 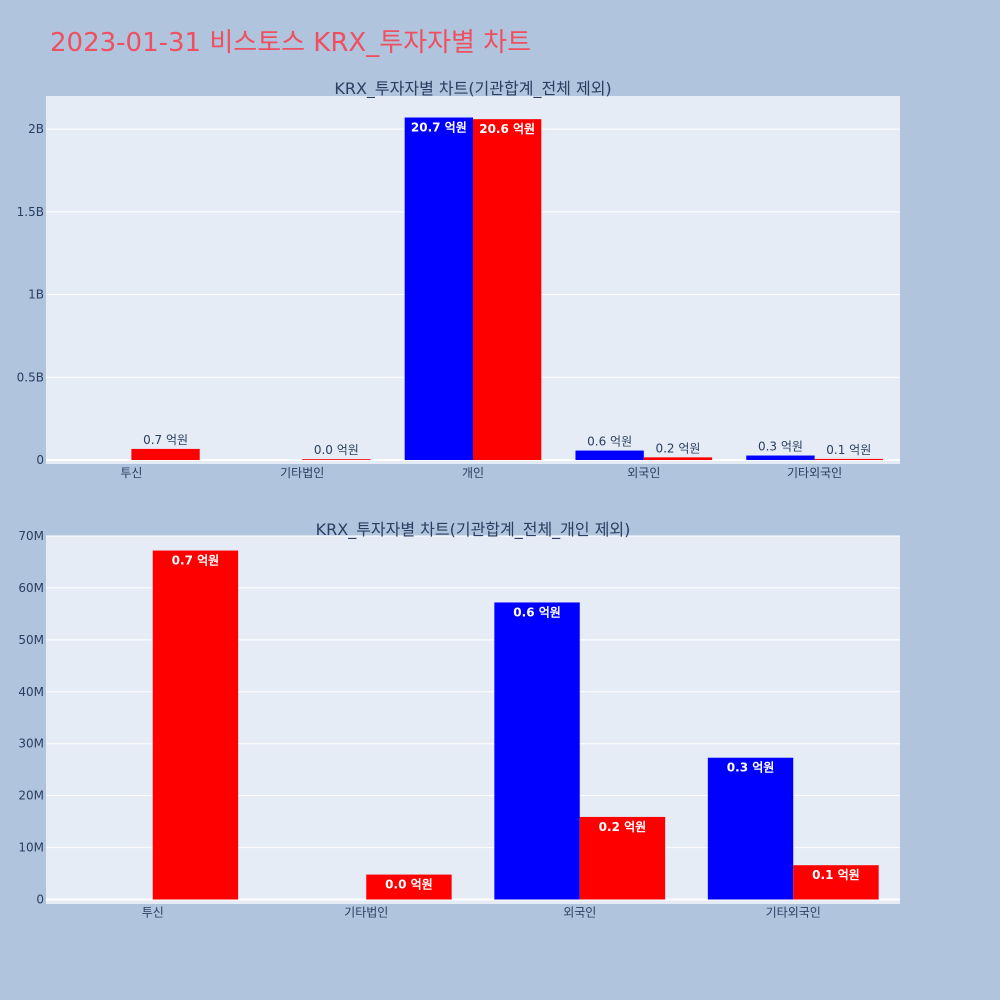 I want to click on bar-value-label: 20.7 억원, so click(x=439, y=128).